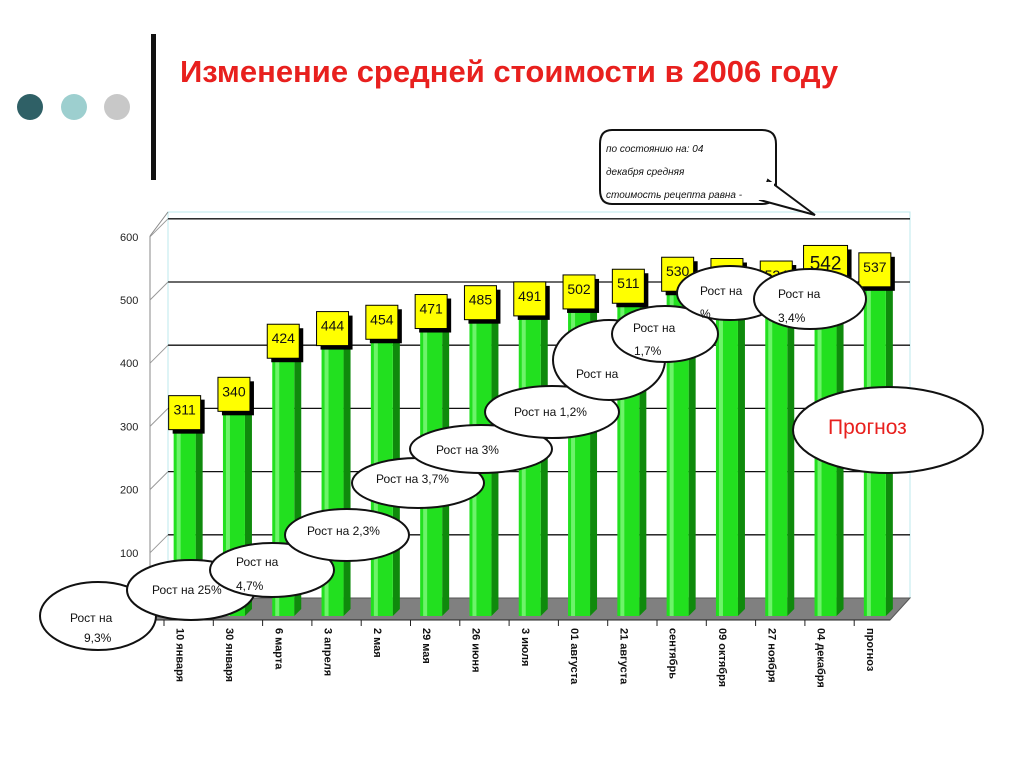 The image size is (1024, 768). What do you see at coordinates (623, 656) in the screenshot?
I see `x-tick-label-10: 21 августа` at bounding box center [623, 656].